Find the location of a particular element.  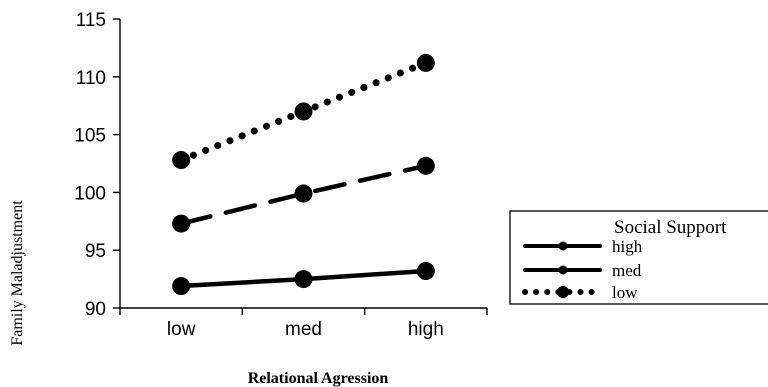

legend-item-low: low is located at coordinates (580, 292).